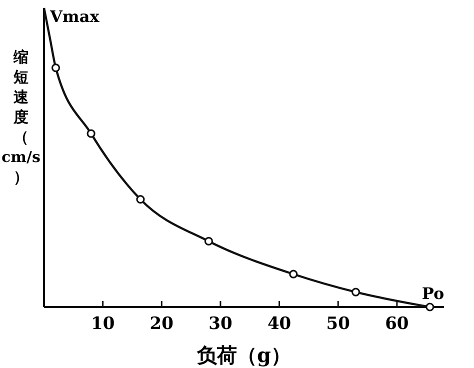  Describe the element at coordinates (102, 324) in the screenshot. I see `x-tick-label: 10` at that location.